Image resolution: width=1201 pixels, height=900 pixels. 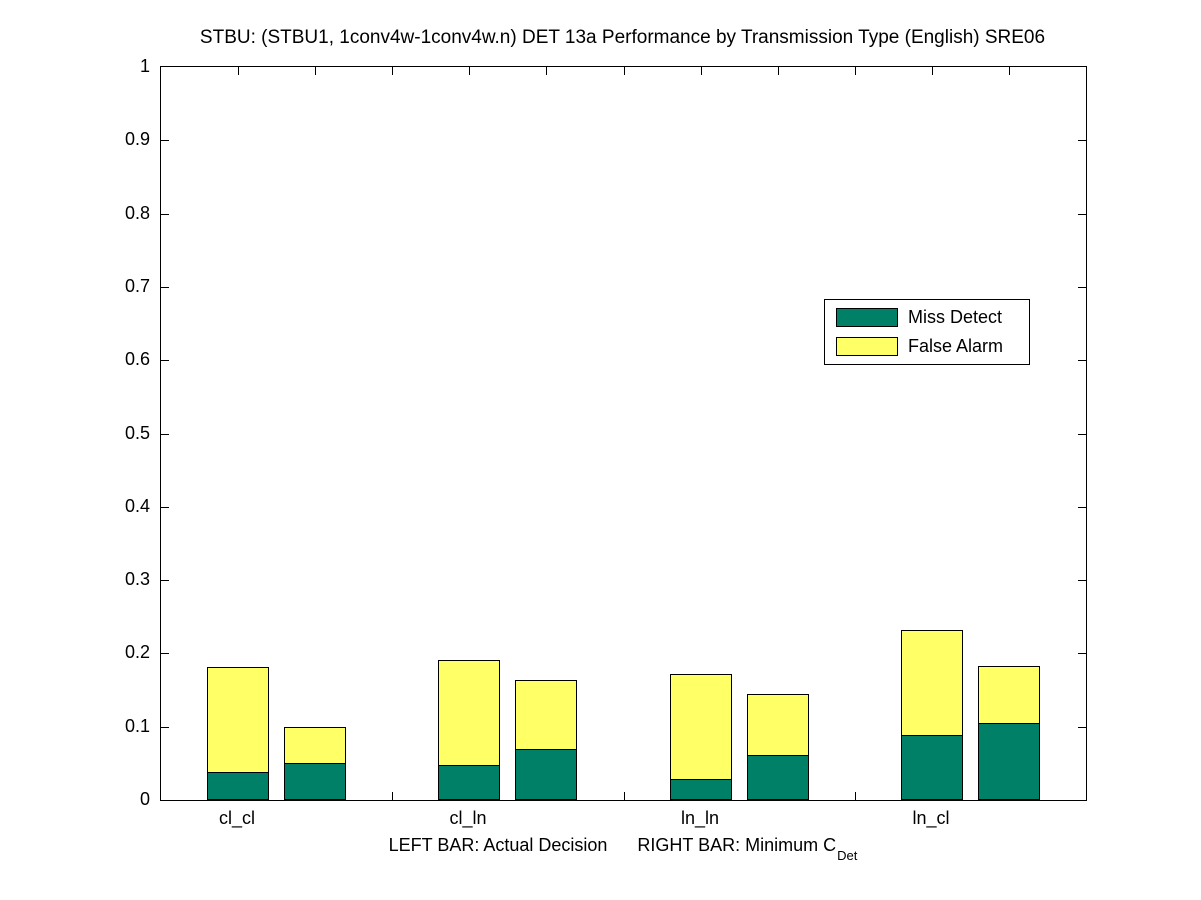 What do you see at coordinates (144, 66) in the screenshot?
I see `y-tick-label: 1` at bounding box center [144, 66].